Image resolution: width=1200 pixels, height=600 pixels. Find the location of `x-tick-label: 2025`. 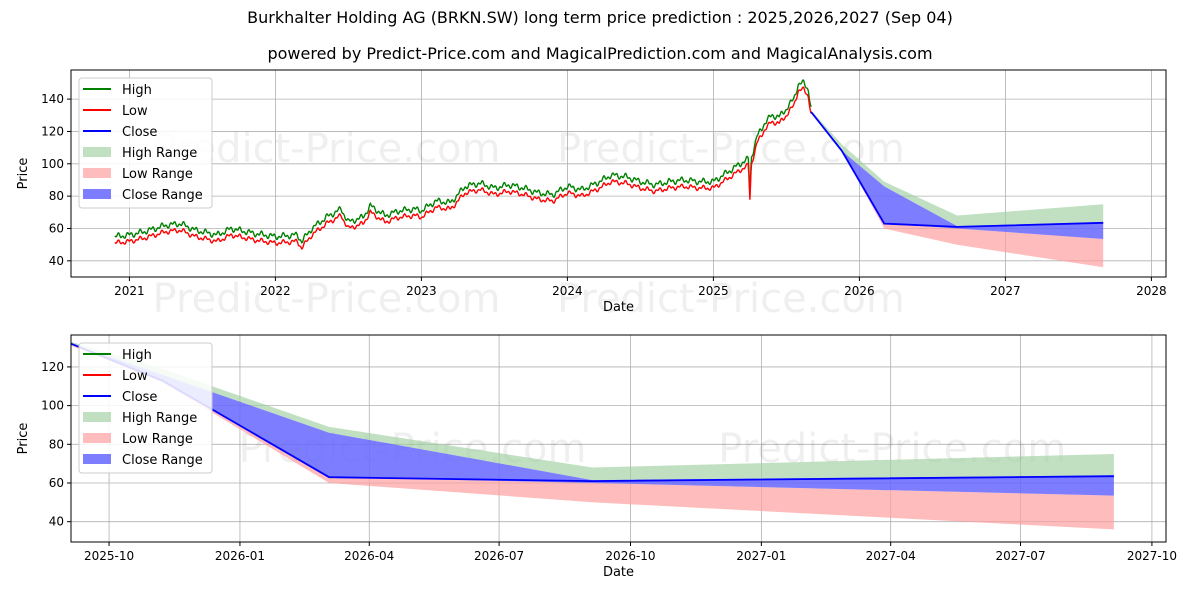

x-tick-label: 2025 is located at coordinates (713, 291).